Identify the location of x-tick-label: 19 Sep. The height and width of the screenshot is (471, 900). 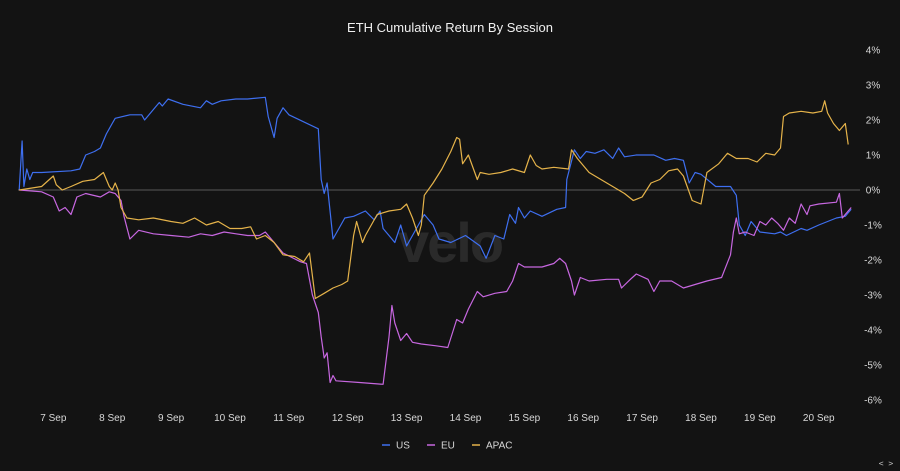
(760, 418).